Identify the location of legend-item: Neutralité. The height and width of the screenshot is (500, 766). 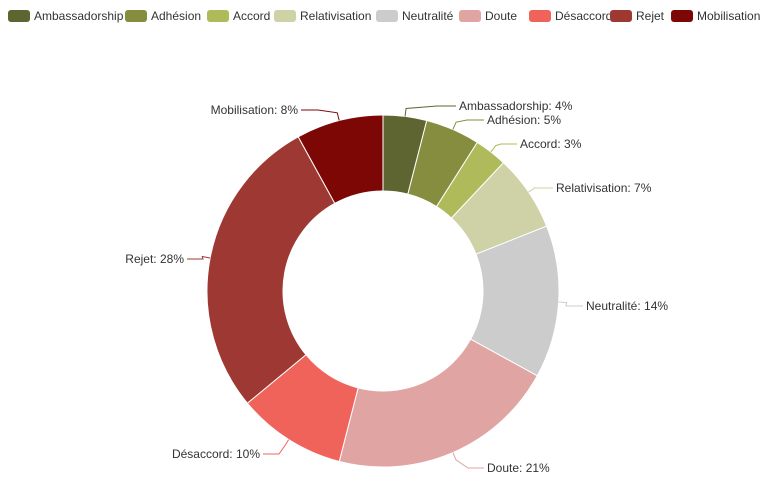
(414, 16).